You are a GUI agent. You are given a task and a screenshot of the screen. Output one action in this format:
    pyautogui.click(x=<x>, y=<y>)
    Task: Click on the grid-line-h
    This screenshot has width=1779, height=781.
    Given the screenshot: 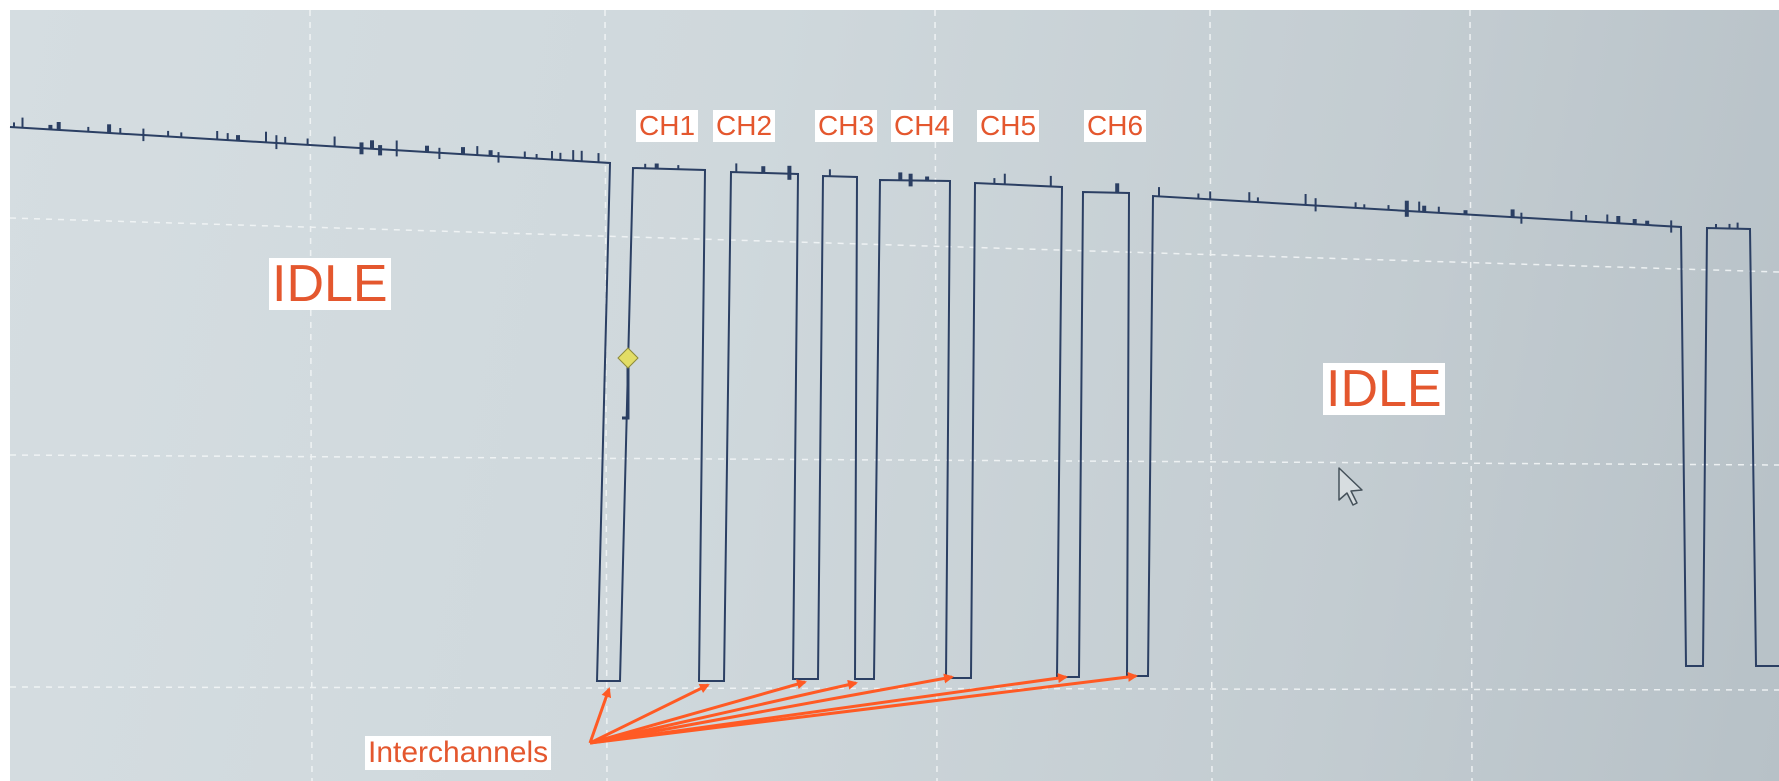 What is the action you would take?
    pyautogui.click(x=894, y=460)
    